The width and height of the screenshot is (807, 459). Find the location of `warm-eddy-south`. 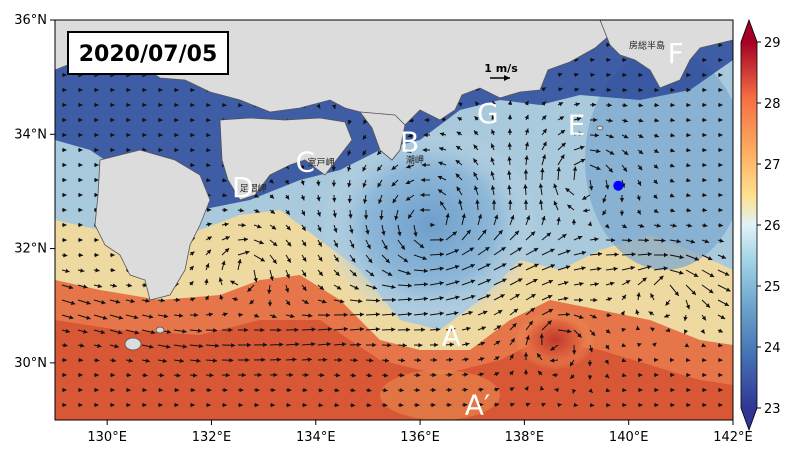

warm-eddy-south is located at coordinates (440, 395).